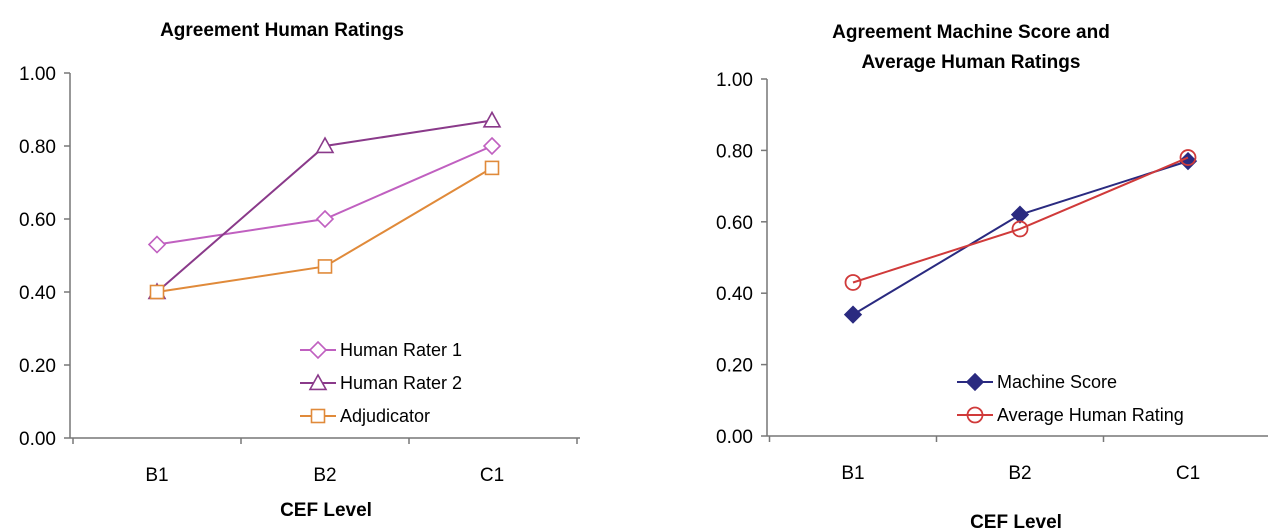 This screenshot has height=531, width=1268. Describe the element at coordinates (734, 366) in the screenshot. I see `chart2-y-tick-label: 0.20` at that location.